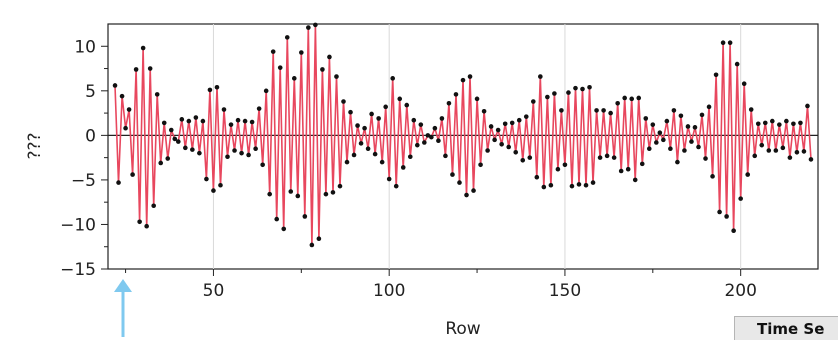 The height and width of the screenshot is (340, 838). Describe the element at coordinates (84, 158) in the screenshot. I see `y-axis: 10 5 0 −5 −10 −15` at that location.